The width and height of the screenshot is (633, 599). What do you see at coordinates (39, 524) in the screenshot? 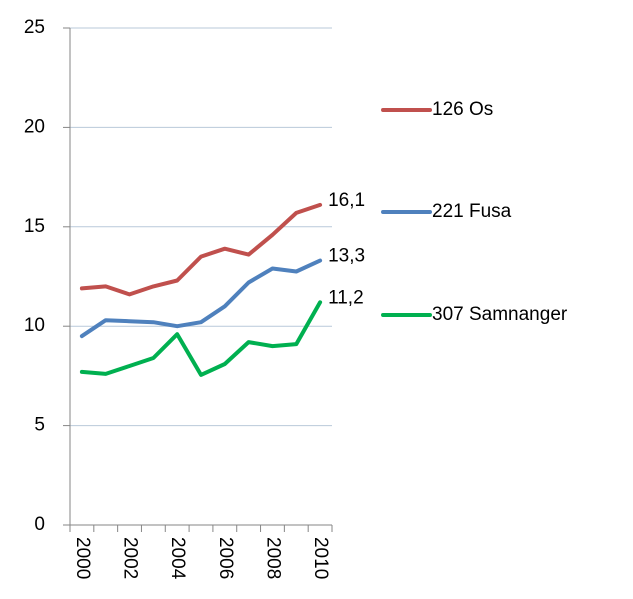
I see `y-tick-label: 0` at bounding box center [39, 524].